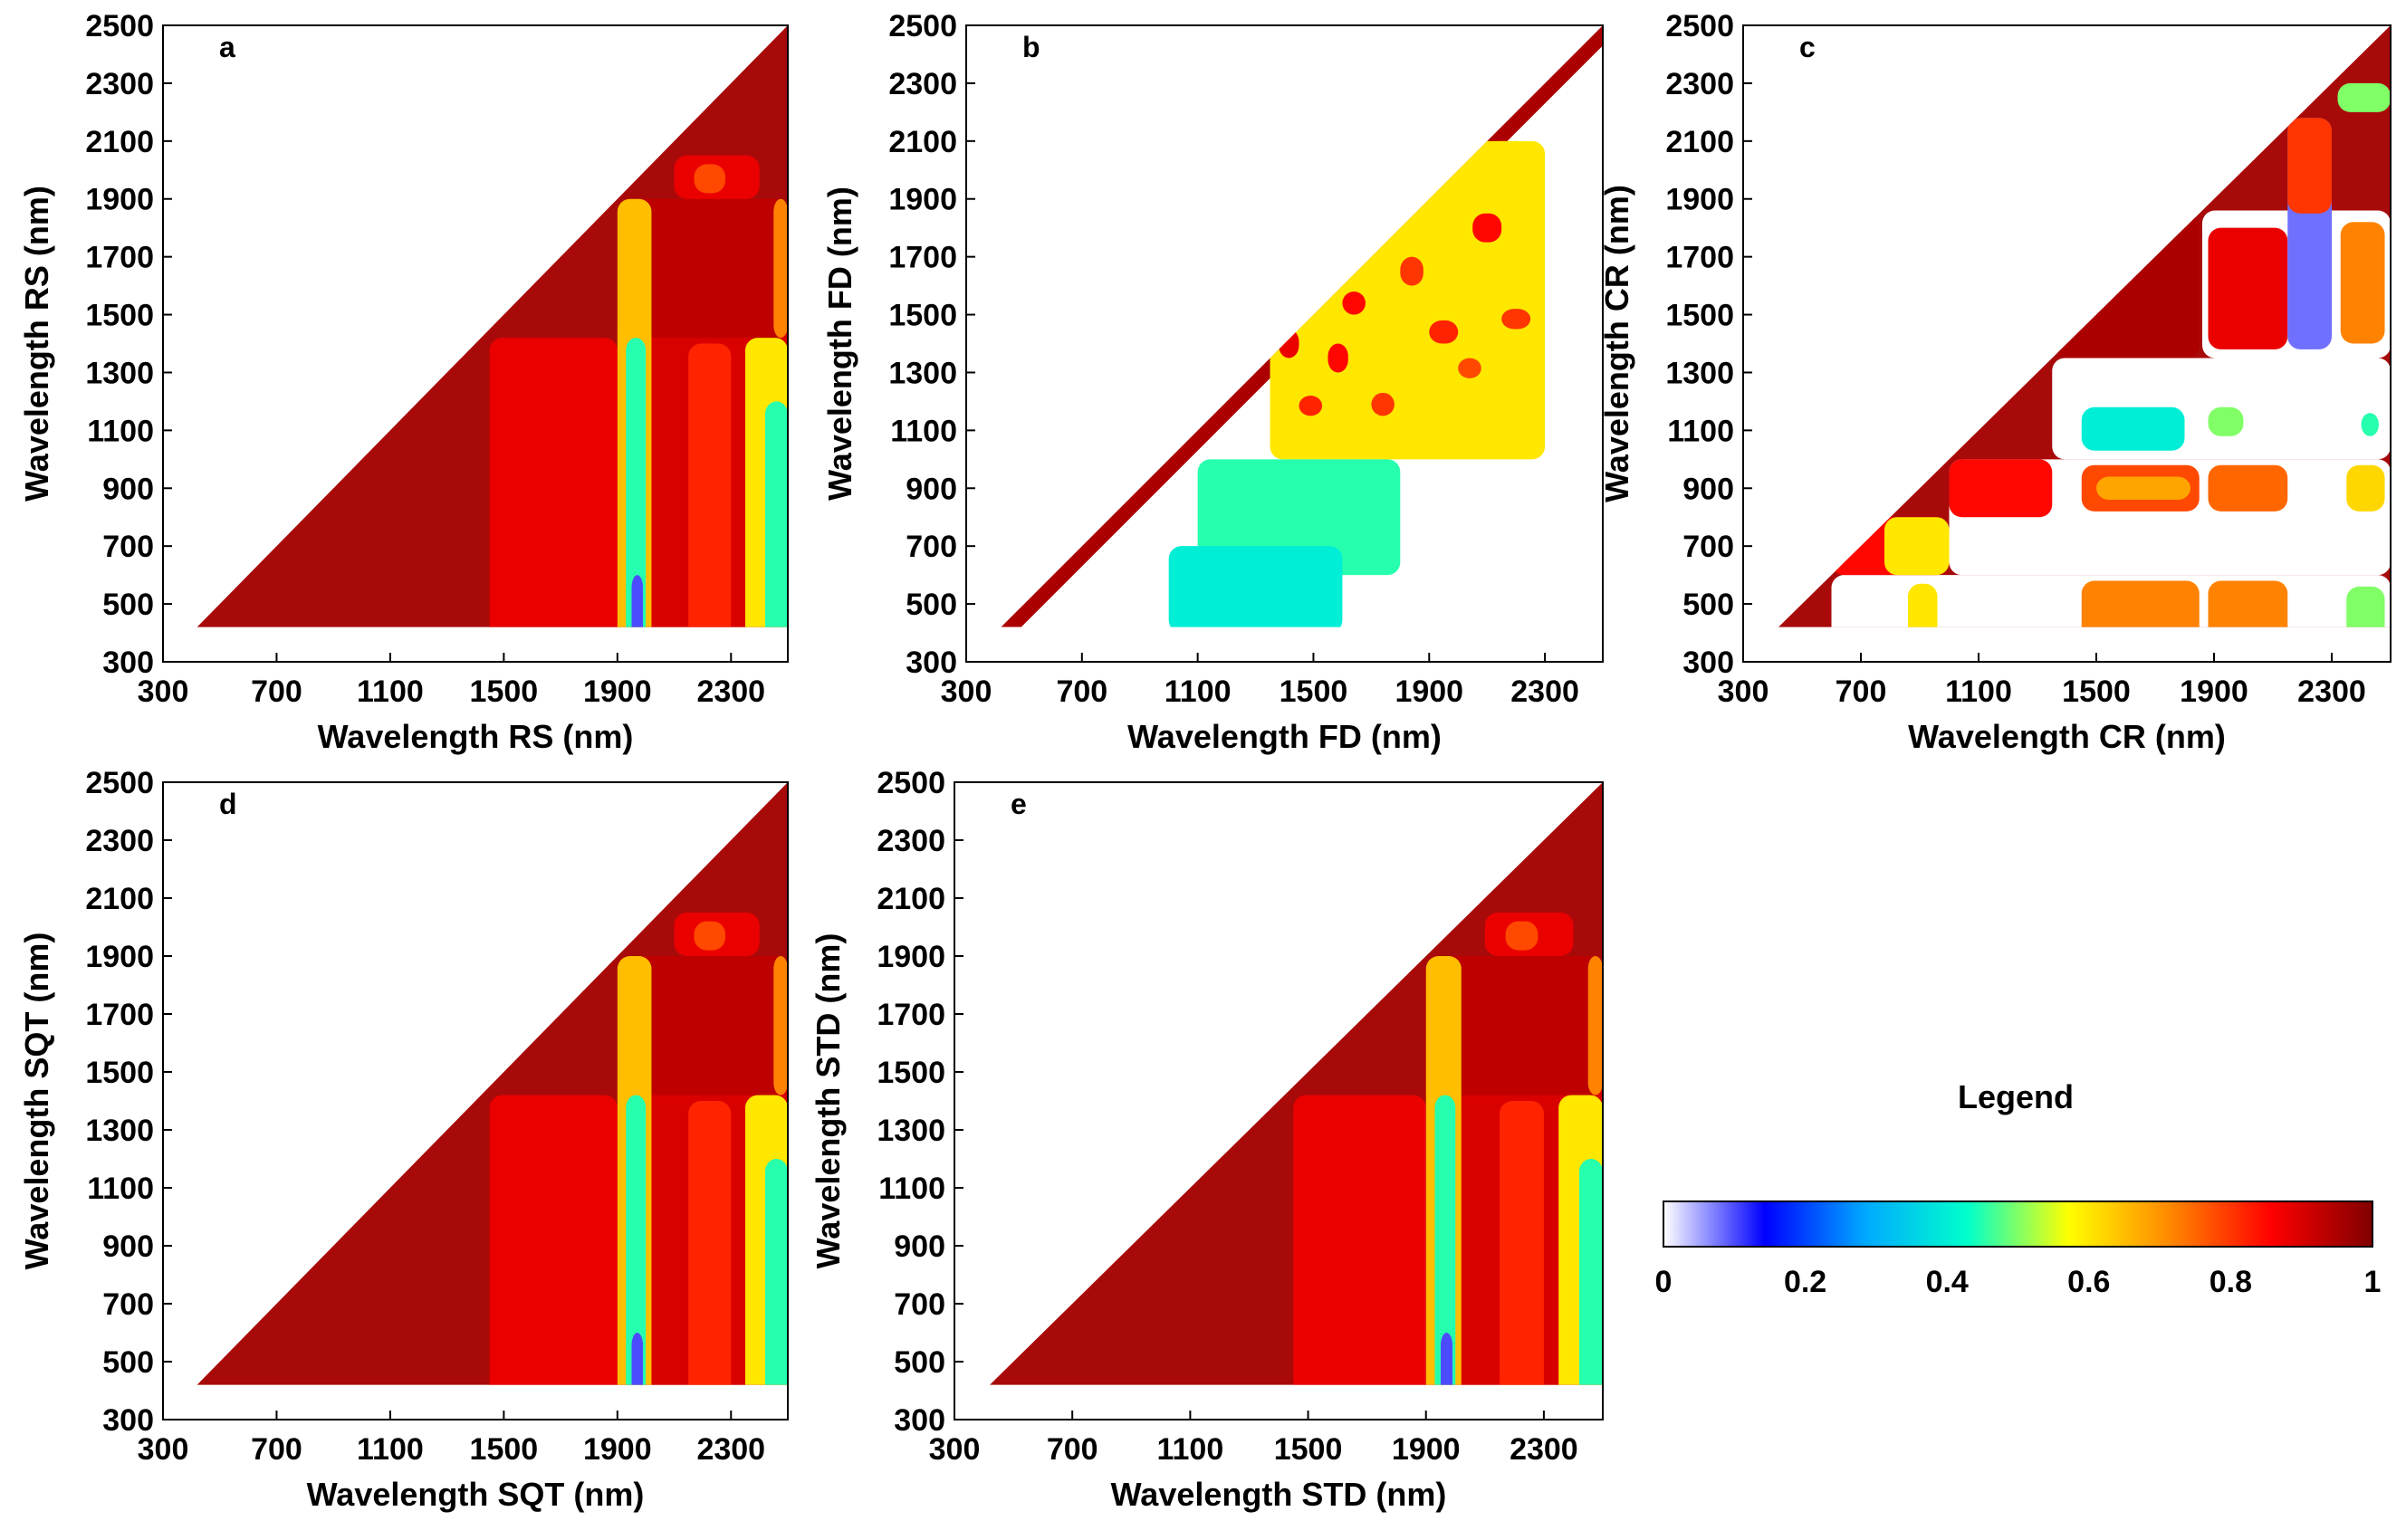 This screenshot has height=1540, width=2406. Describe the element at coordinates (2231, 1282) in the screenshot. I see `legend-tick-label: 0.8` at that location.